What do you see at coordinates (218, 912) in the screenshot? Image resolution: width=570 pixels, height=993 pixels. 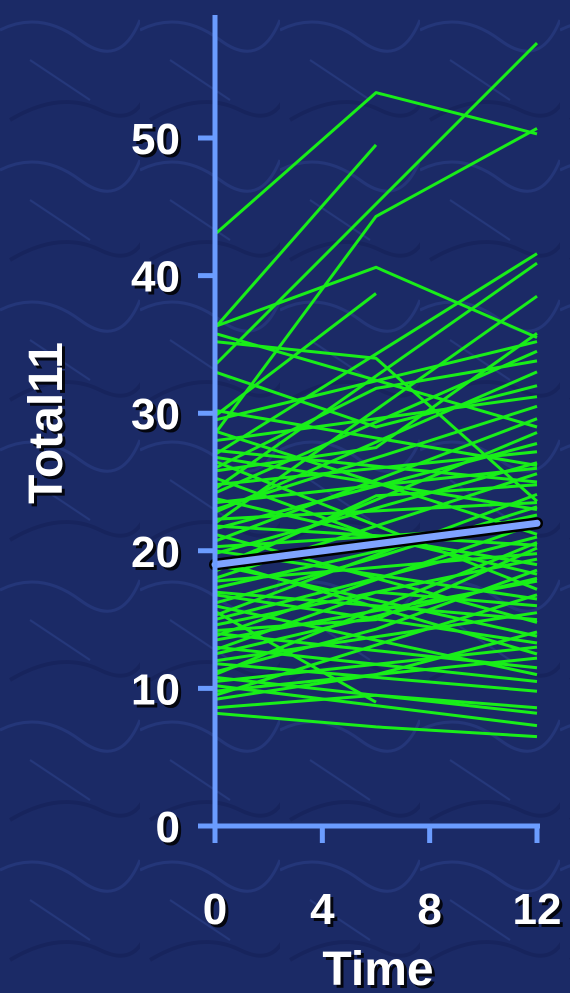 I see `x-tick-label-0-shadow: 0` at bounding box center [218, 912].